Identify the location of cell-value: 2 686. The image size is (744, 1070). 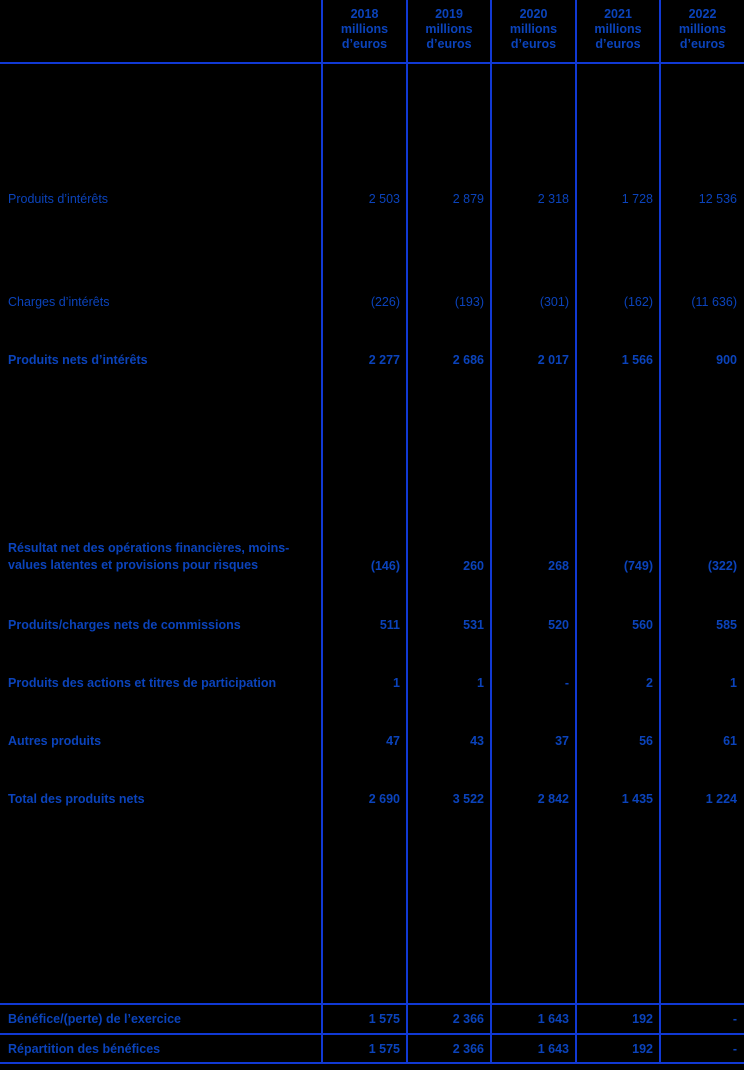
(468, 360).